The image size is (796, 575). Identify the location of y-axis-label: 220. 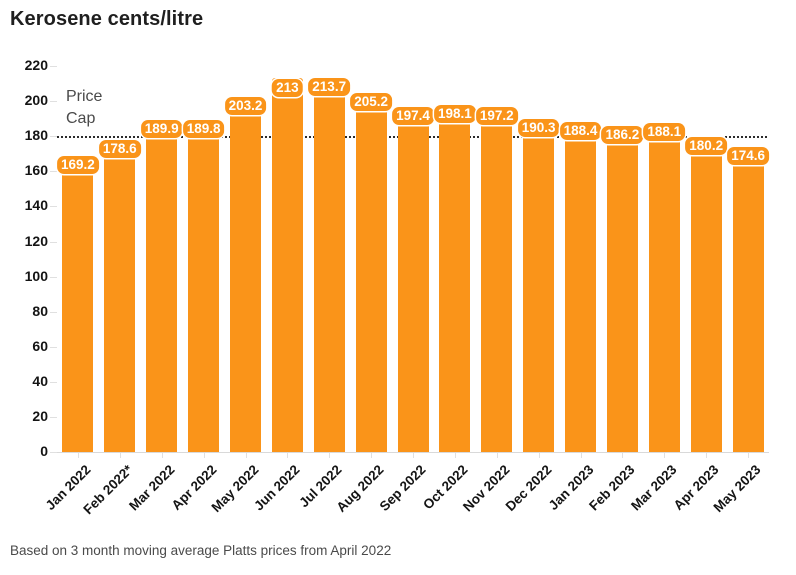
(36, 65).